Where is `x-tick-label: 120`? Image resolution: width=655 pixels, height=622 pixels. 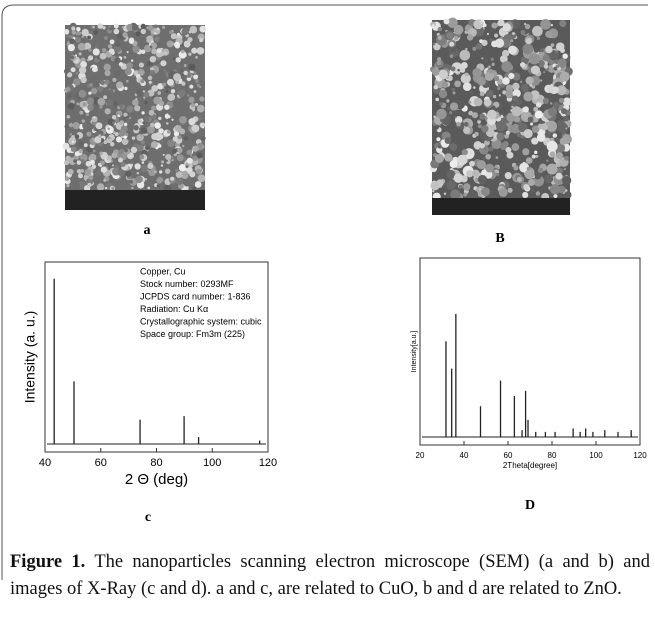
x-tick-label: 120 is located at coordinates (640, 455).